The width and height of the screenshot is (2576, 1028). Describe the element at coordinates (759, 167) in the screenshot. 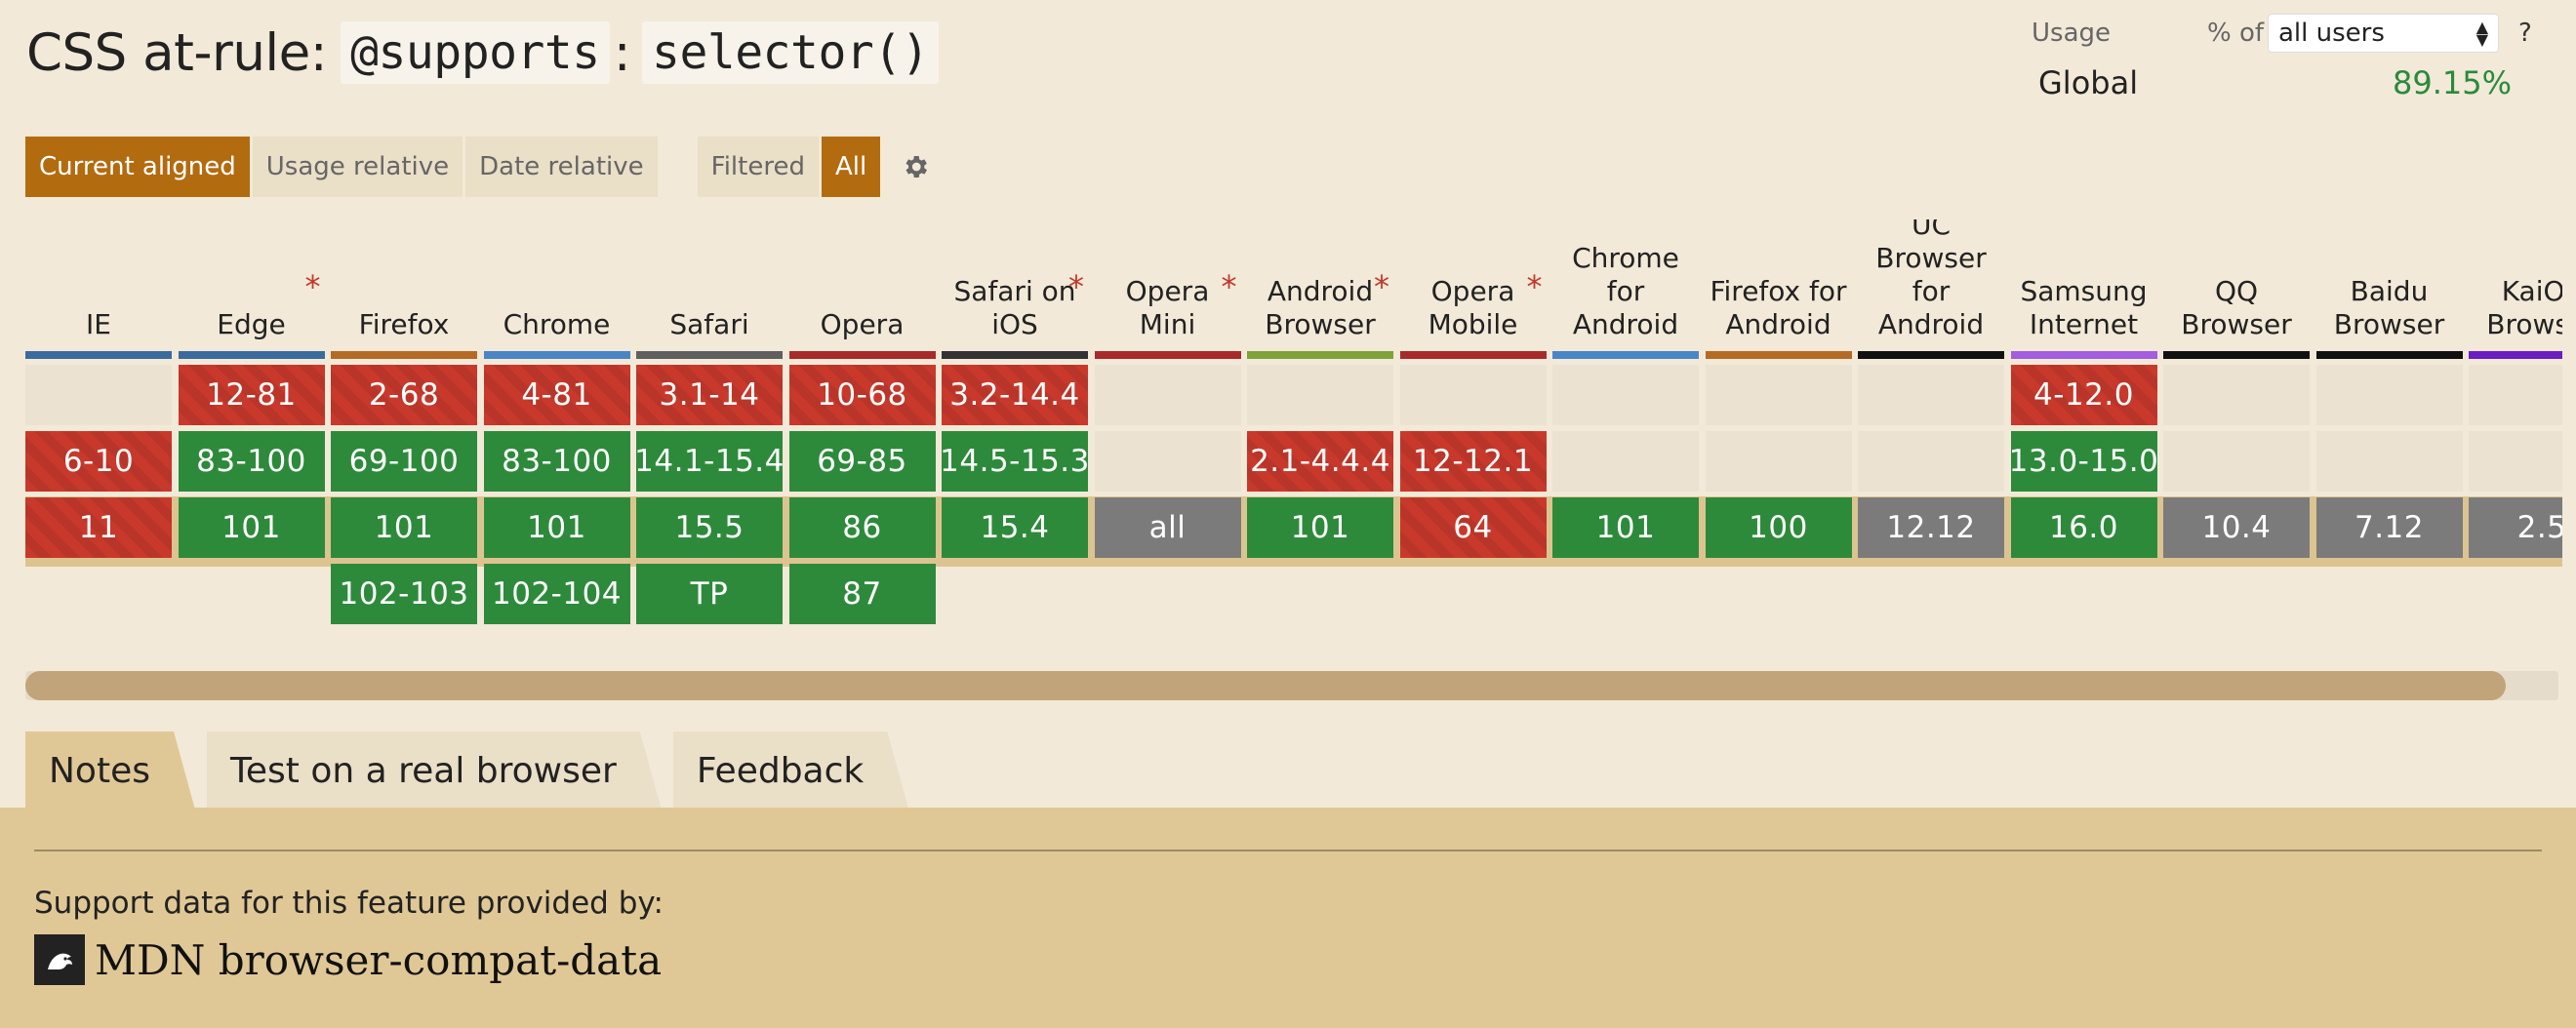

I see `filtered-button: Filtered` at that location.